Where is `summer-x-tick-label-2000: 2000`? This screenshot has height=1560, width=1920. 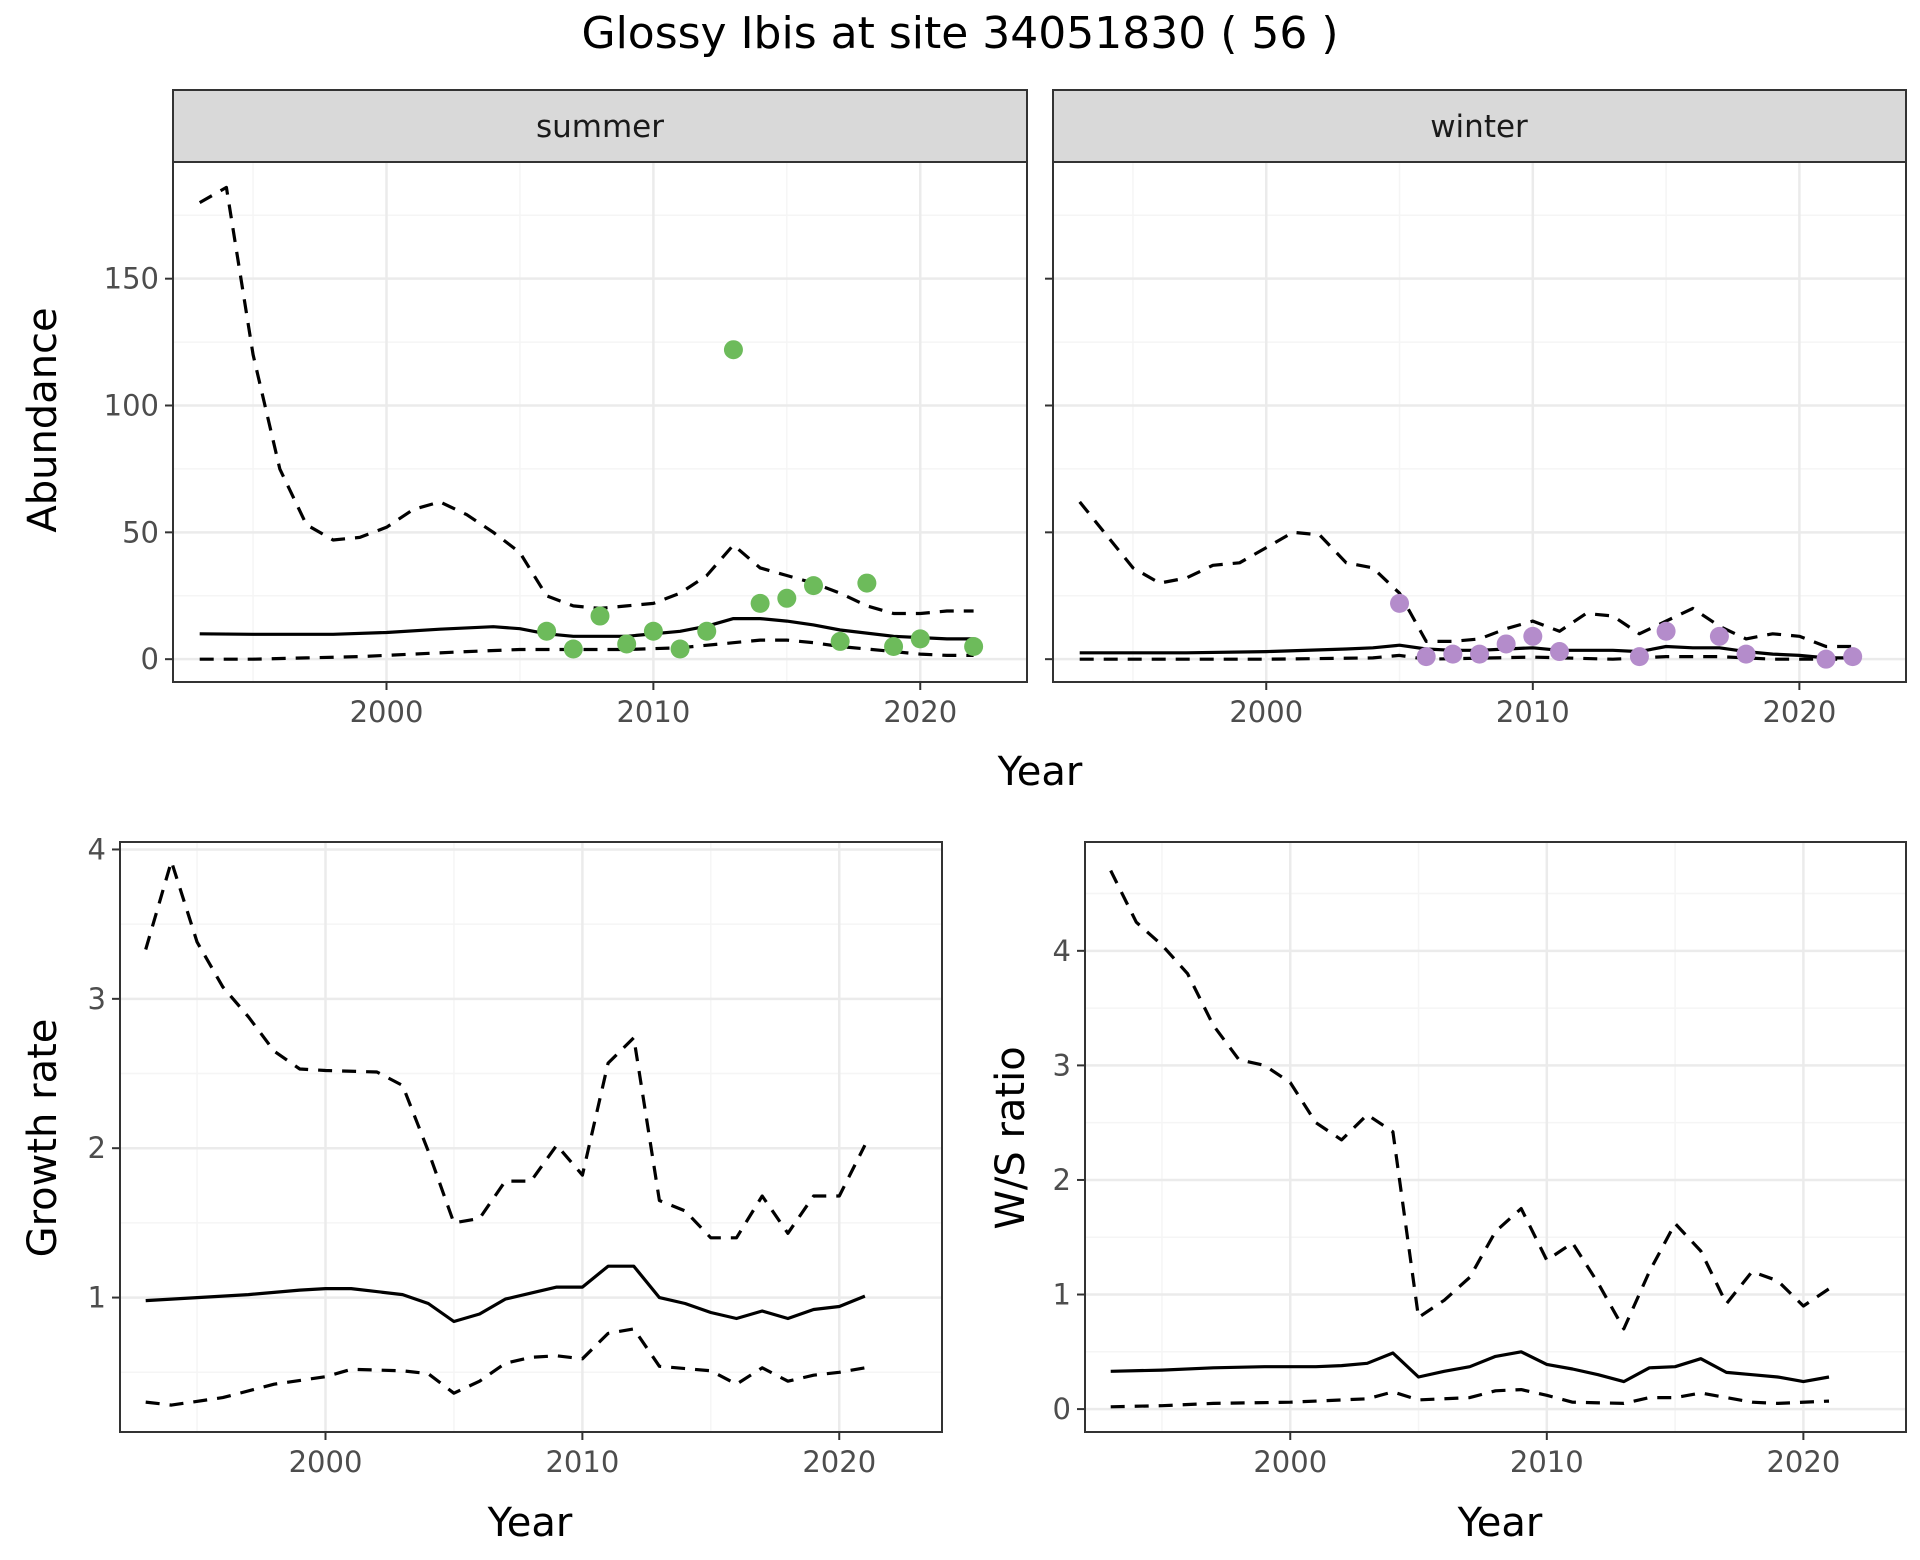 summer-x-tick-label-2000: 2000 is located at coordinates (387, 712).